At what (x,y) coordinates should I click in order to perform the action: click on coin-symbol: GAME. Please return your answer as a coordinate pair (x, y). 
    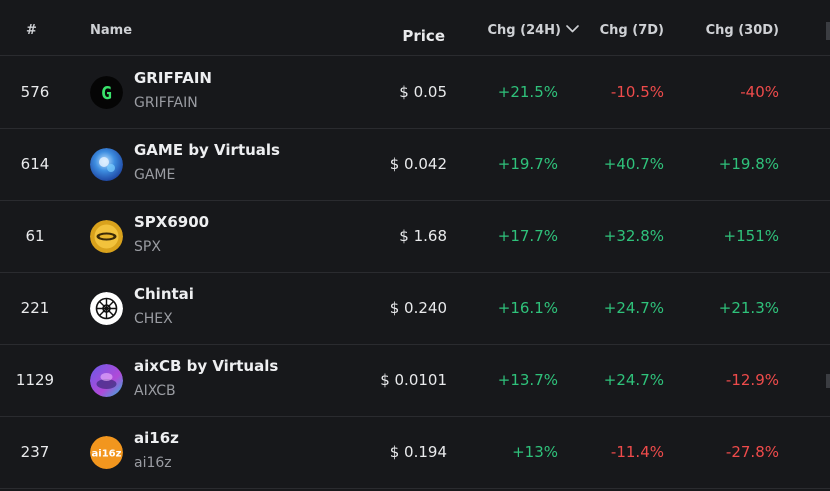
    Looking at the image, I should click on (155, 175).